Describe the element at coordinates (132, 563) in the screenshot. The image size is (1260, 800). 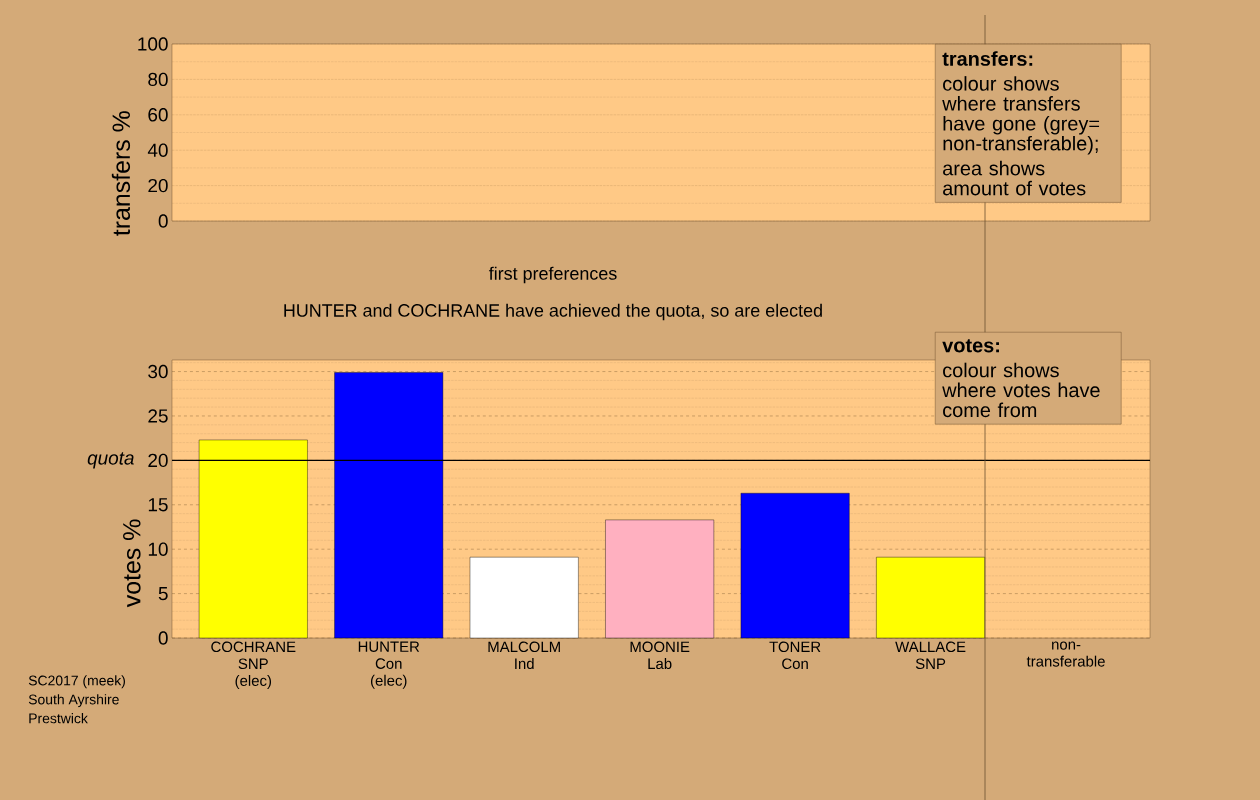
I see `y-axis-title: votes %` at that location.